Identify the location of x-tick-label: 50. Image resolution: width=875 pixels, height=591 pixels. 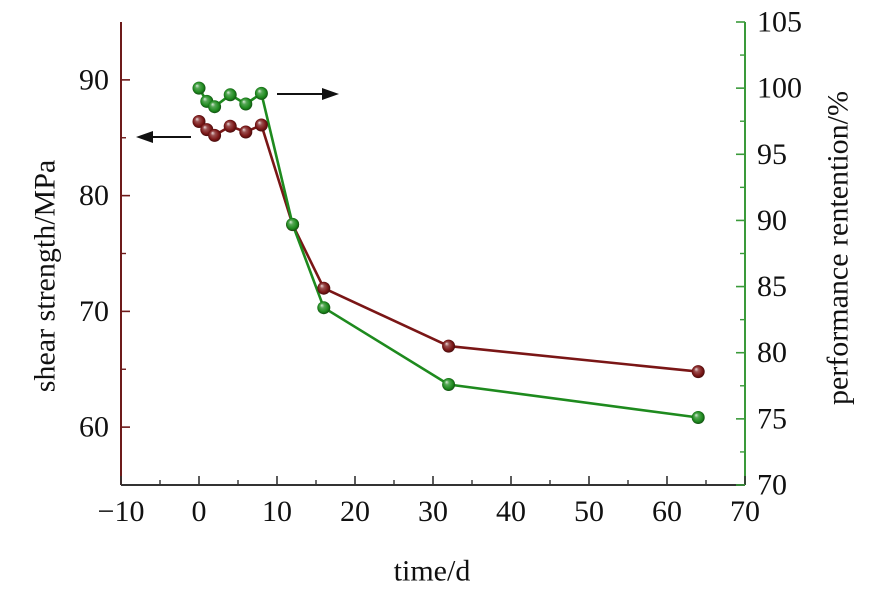
(589, 511).